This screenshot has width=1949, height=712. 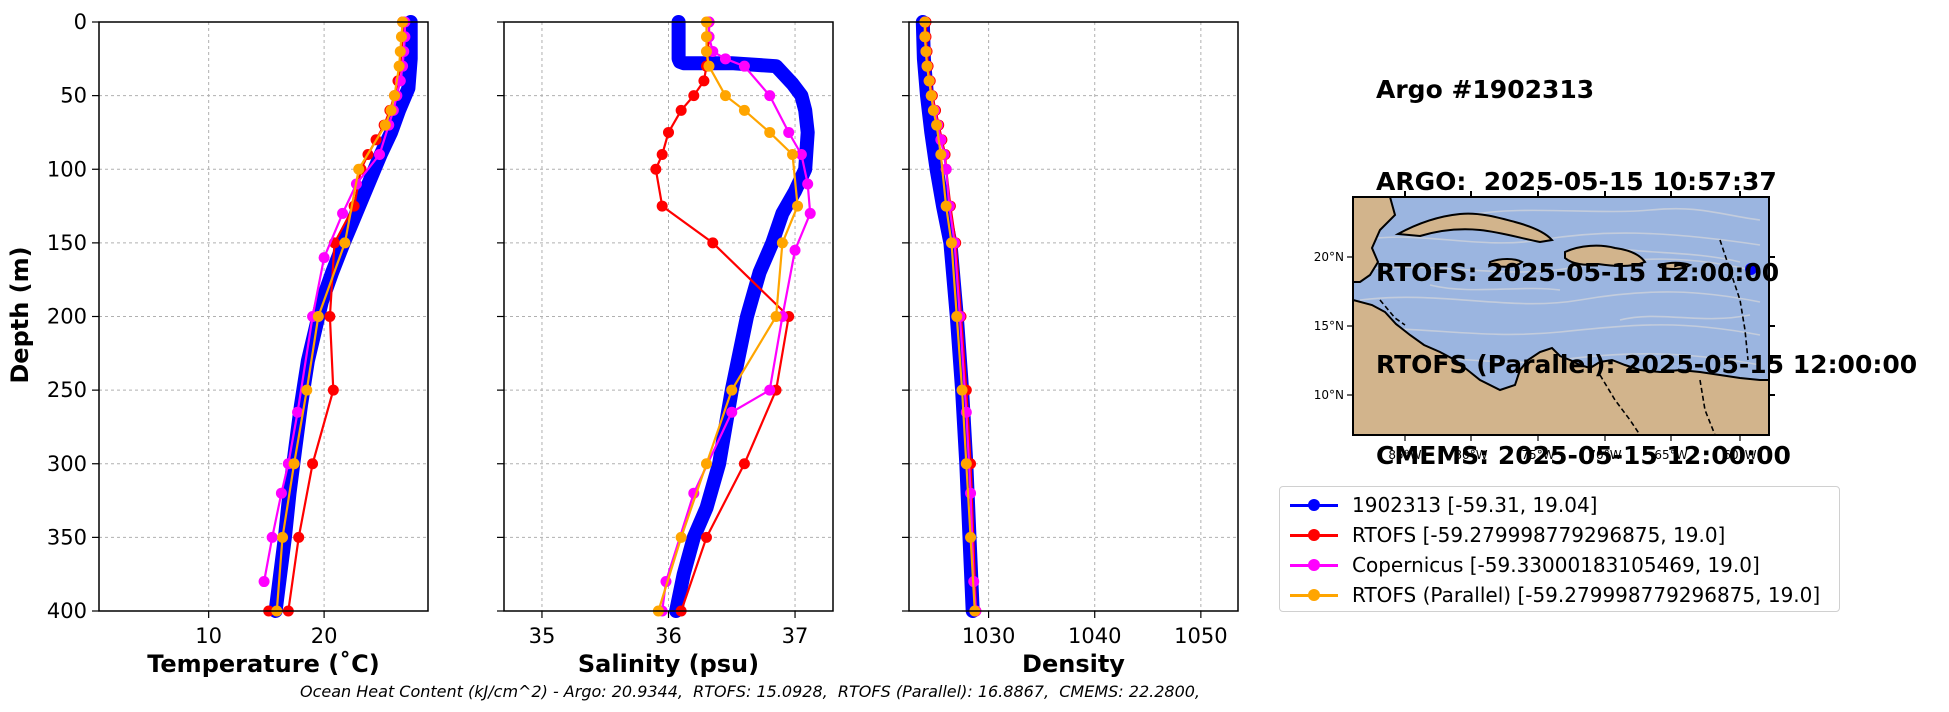 I want to click on series-rtofs-parallel-, so click(x=950, y=316).